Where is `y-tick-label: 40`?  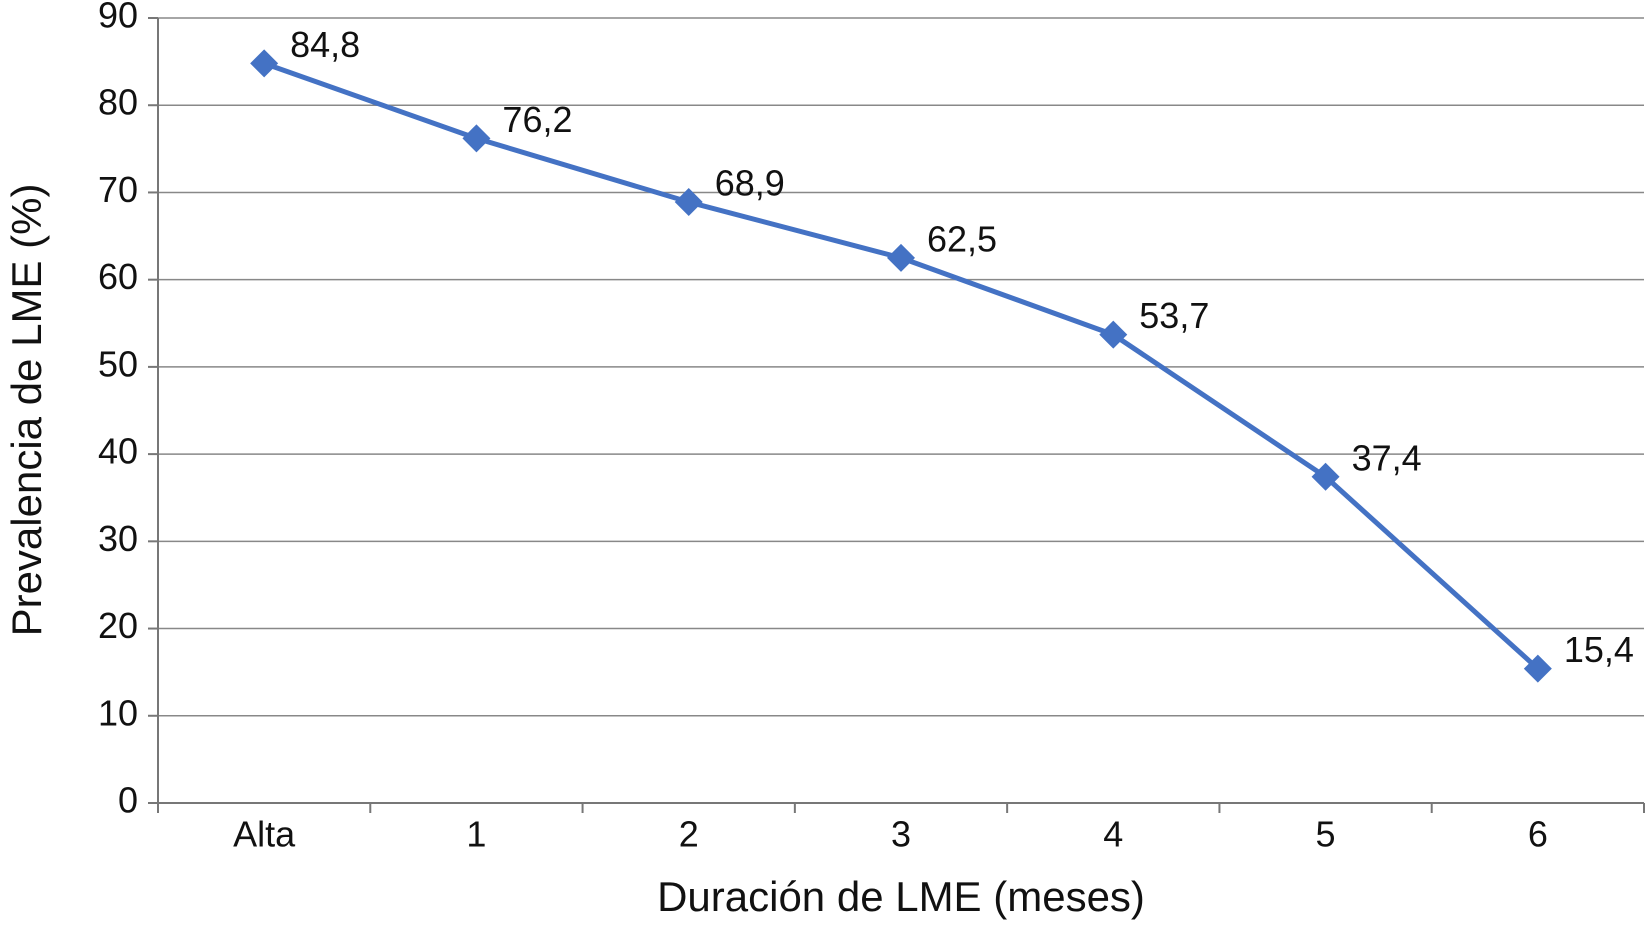 y-tick-label: 40 is located at coordinates (118, 451).